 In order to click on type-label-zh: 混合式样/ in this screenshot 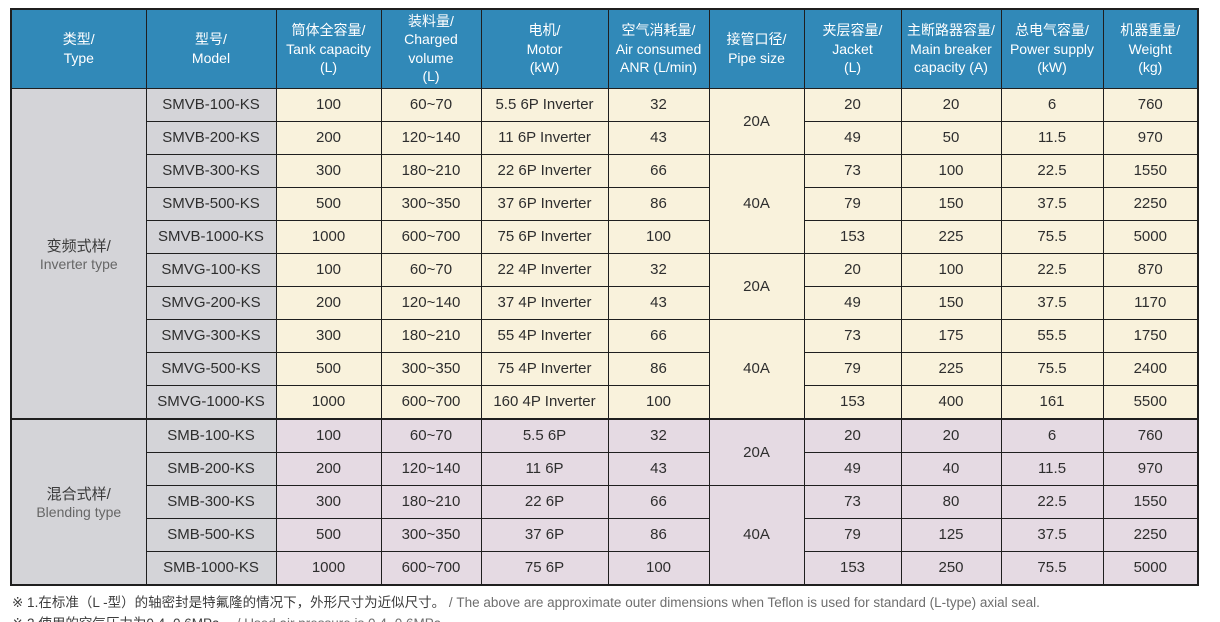, I will do `click(78, 495)`.